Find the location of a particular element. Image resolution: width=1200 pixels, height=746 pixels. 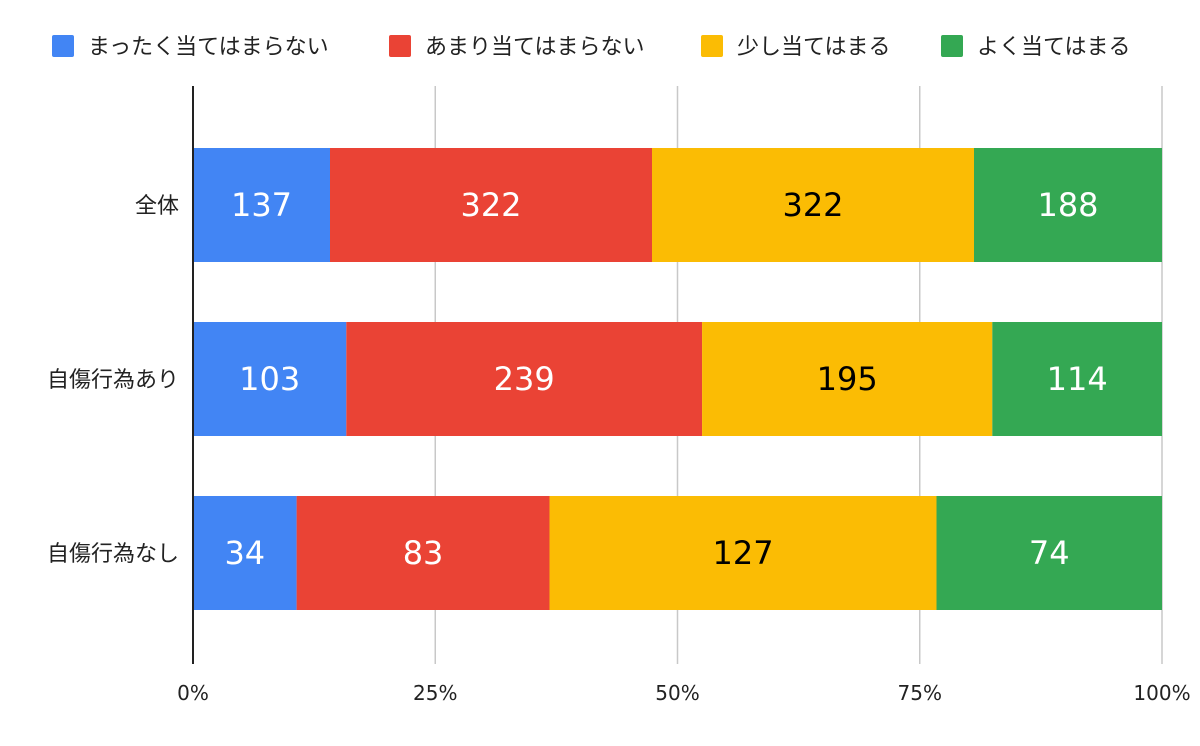

bar-value-label: 74 is located at coordinates (1049, 553).